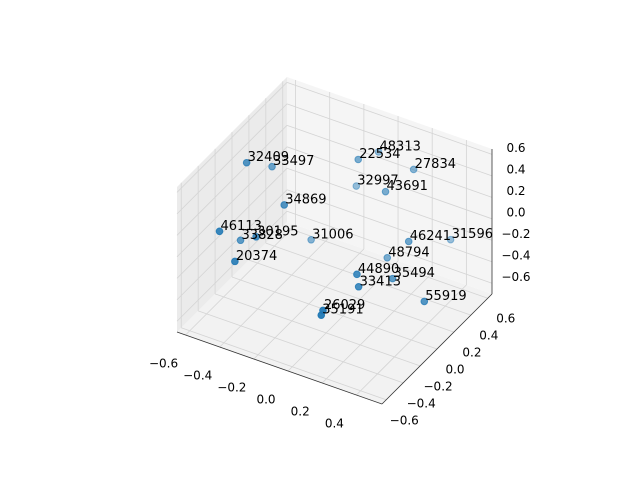 Image resolution: width=640 pixels, height=480 pixels. I want to click on point-label: 27834, so click(435, 164).